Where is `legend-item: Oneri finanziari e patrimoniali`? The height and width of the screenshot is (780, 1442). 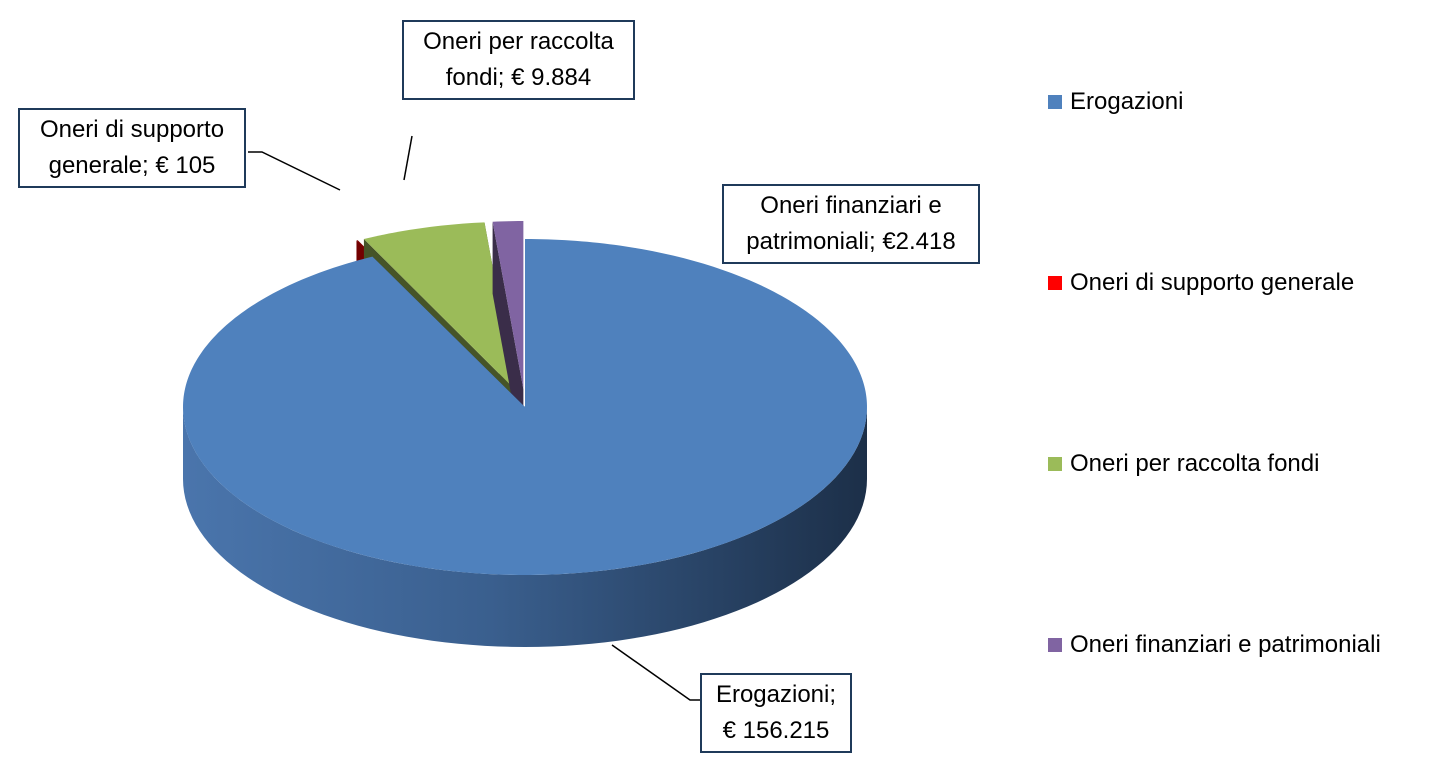 legend-item: Oneri finanziari e patrimoniali is located at coordinates (1214, 645).